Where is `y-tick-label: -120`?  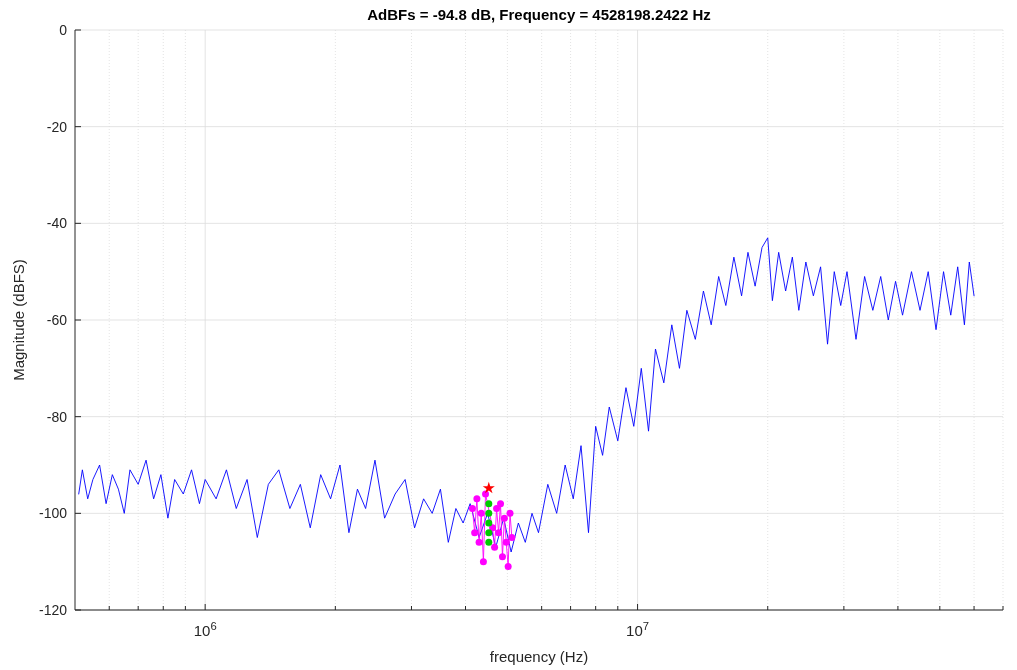 y-tick-label: -120 is located at coordinates (53, 610).